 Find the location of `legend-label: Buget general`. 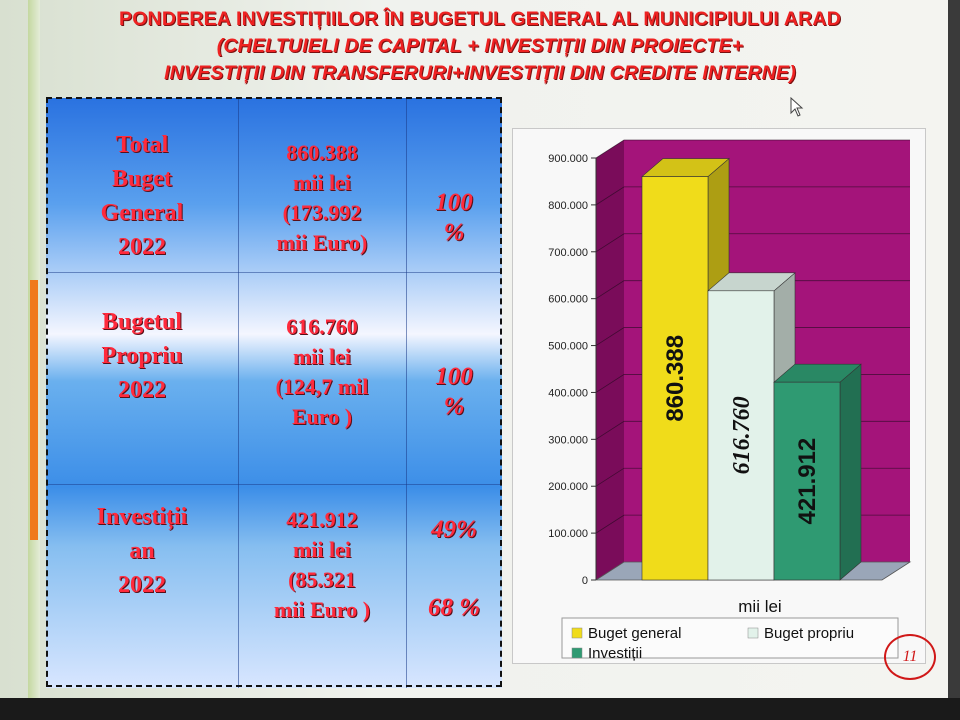

legend-label: Buget general is located at coordinates (634, 633).